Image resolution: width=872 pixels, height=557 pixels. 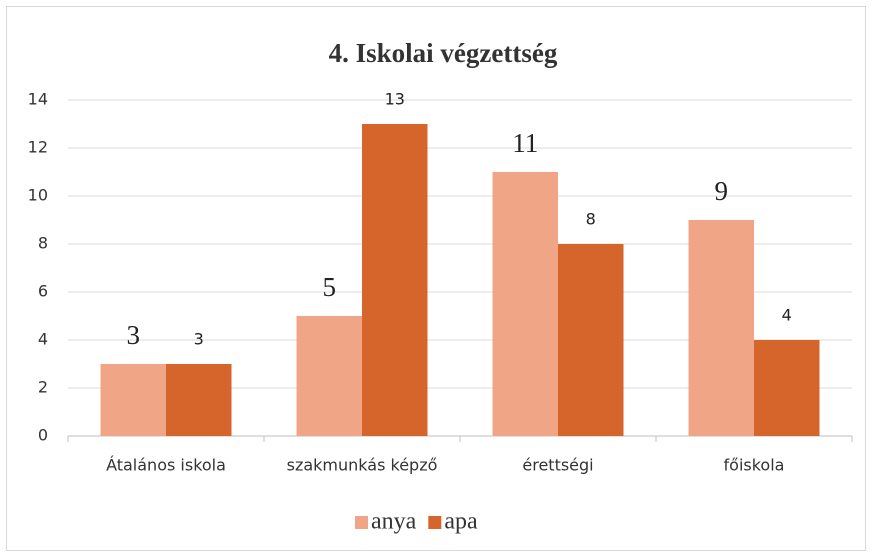 I want to click on data-label: 9, so click(x=722, y=191).